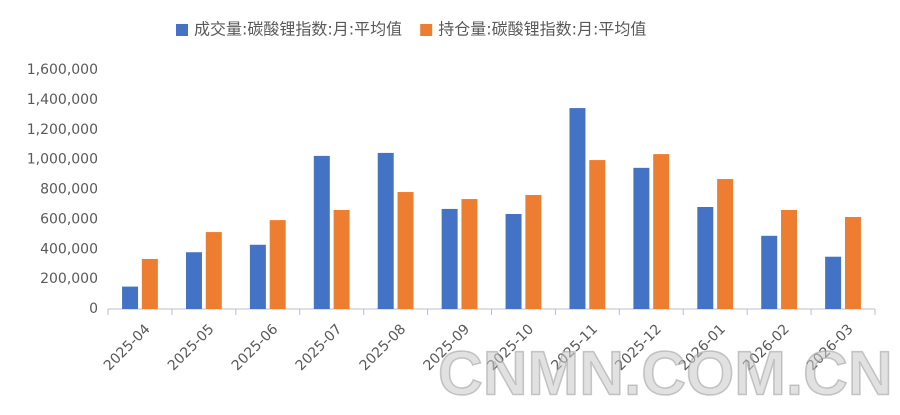 The height and width of the screenshot is (415, 900). What do you see at coordinates (62, 70) in the screenshot?
I see `y-tick-label: 1,600,000` at bounding box center [62, 70].